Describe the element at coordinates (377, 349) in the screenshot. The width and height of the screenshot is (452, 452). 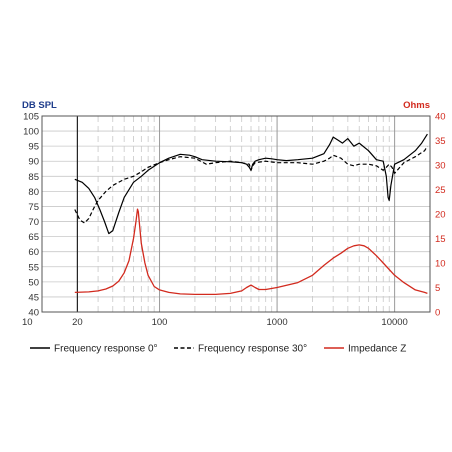
I see `legend-label: Impedance Z` at that location.